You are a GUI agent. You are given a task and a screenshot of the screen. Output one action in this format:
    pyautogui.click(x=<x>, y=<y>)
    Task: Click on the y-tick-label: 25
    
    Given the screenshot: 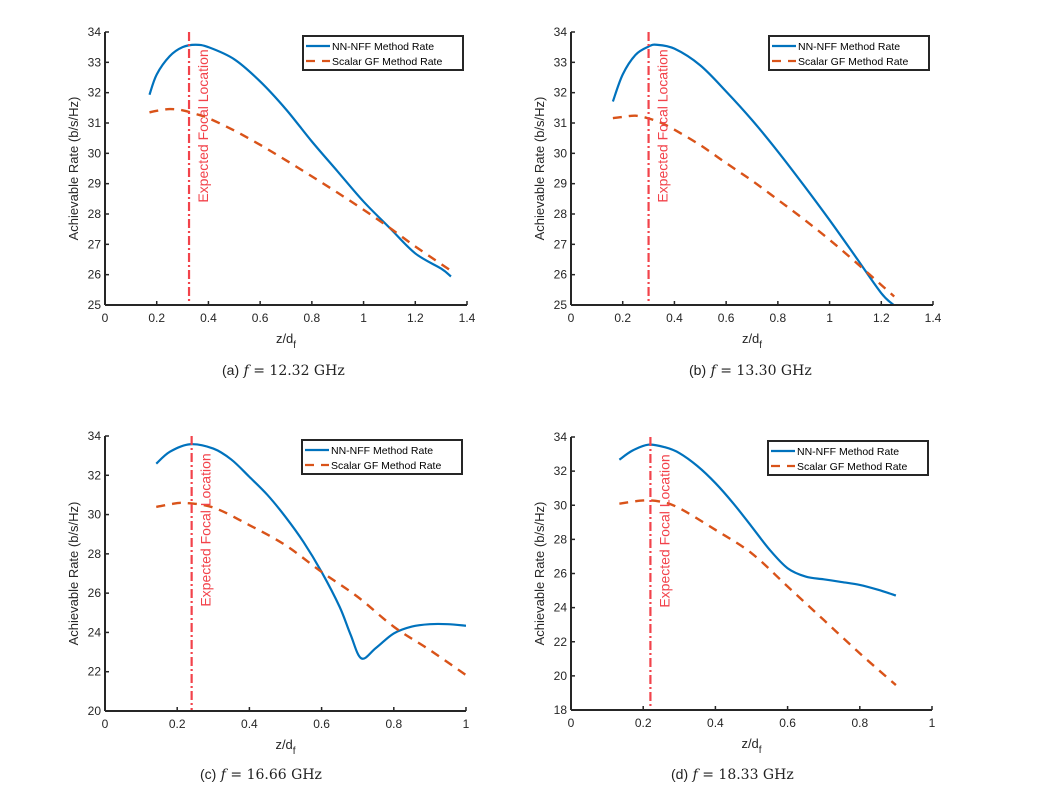 What is the action you would take?
    pyautogui.click(x=561, y=305)
    